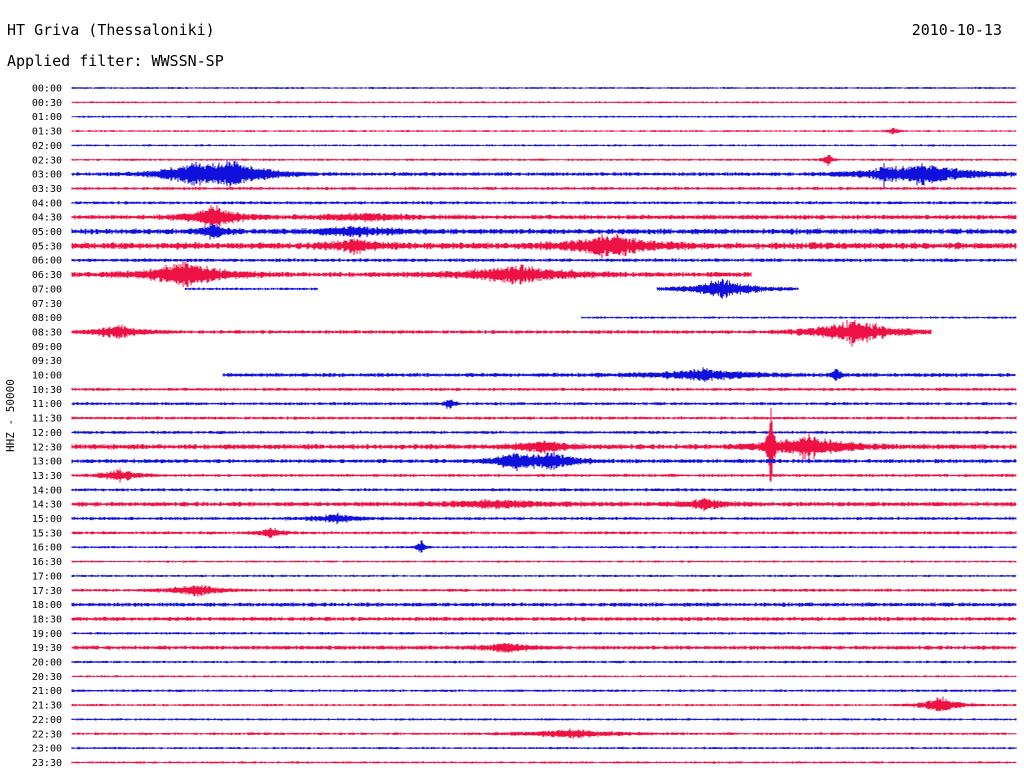 This screenshot has width=1024, height=780. What do you see at coordinates (111, 30) in the screenshot?
I see `station-title: HT Griva (Thessaloniki)` at bounding box center [111, 30].